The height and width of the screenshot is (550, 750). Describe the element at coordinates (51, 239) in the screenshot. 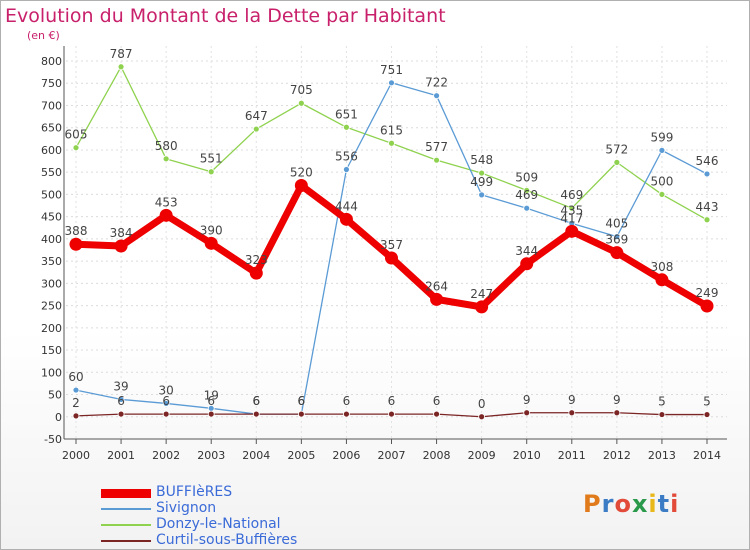

I see `y-tick-label: 400` at that location.